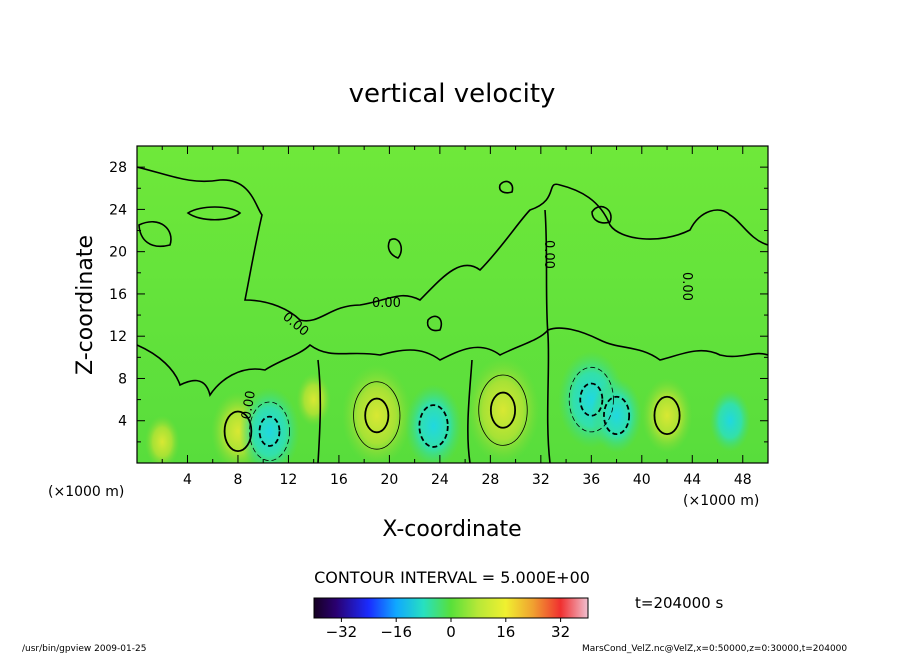 Image resolution: width=904 pixels, height=658 pixels. What do you see at coordinates (541, 480) in the screenshot?
I see `x-tick-label: 32` at bounding box center [541, 480].